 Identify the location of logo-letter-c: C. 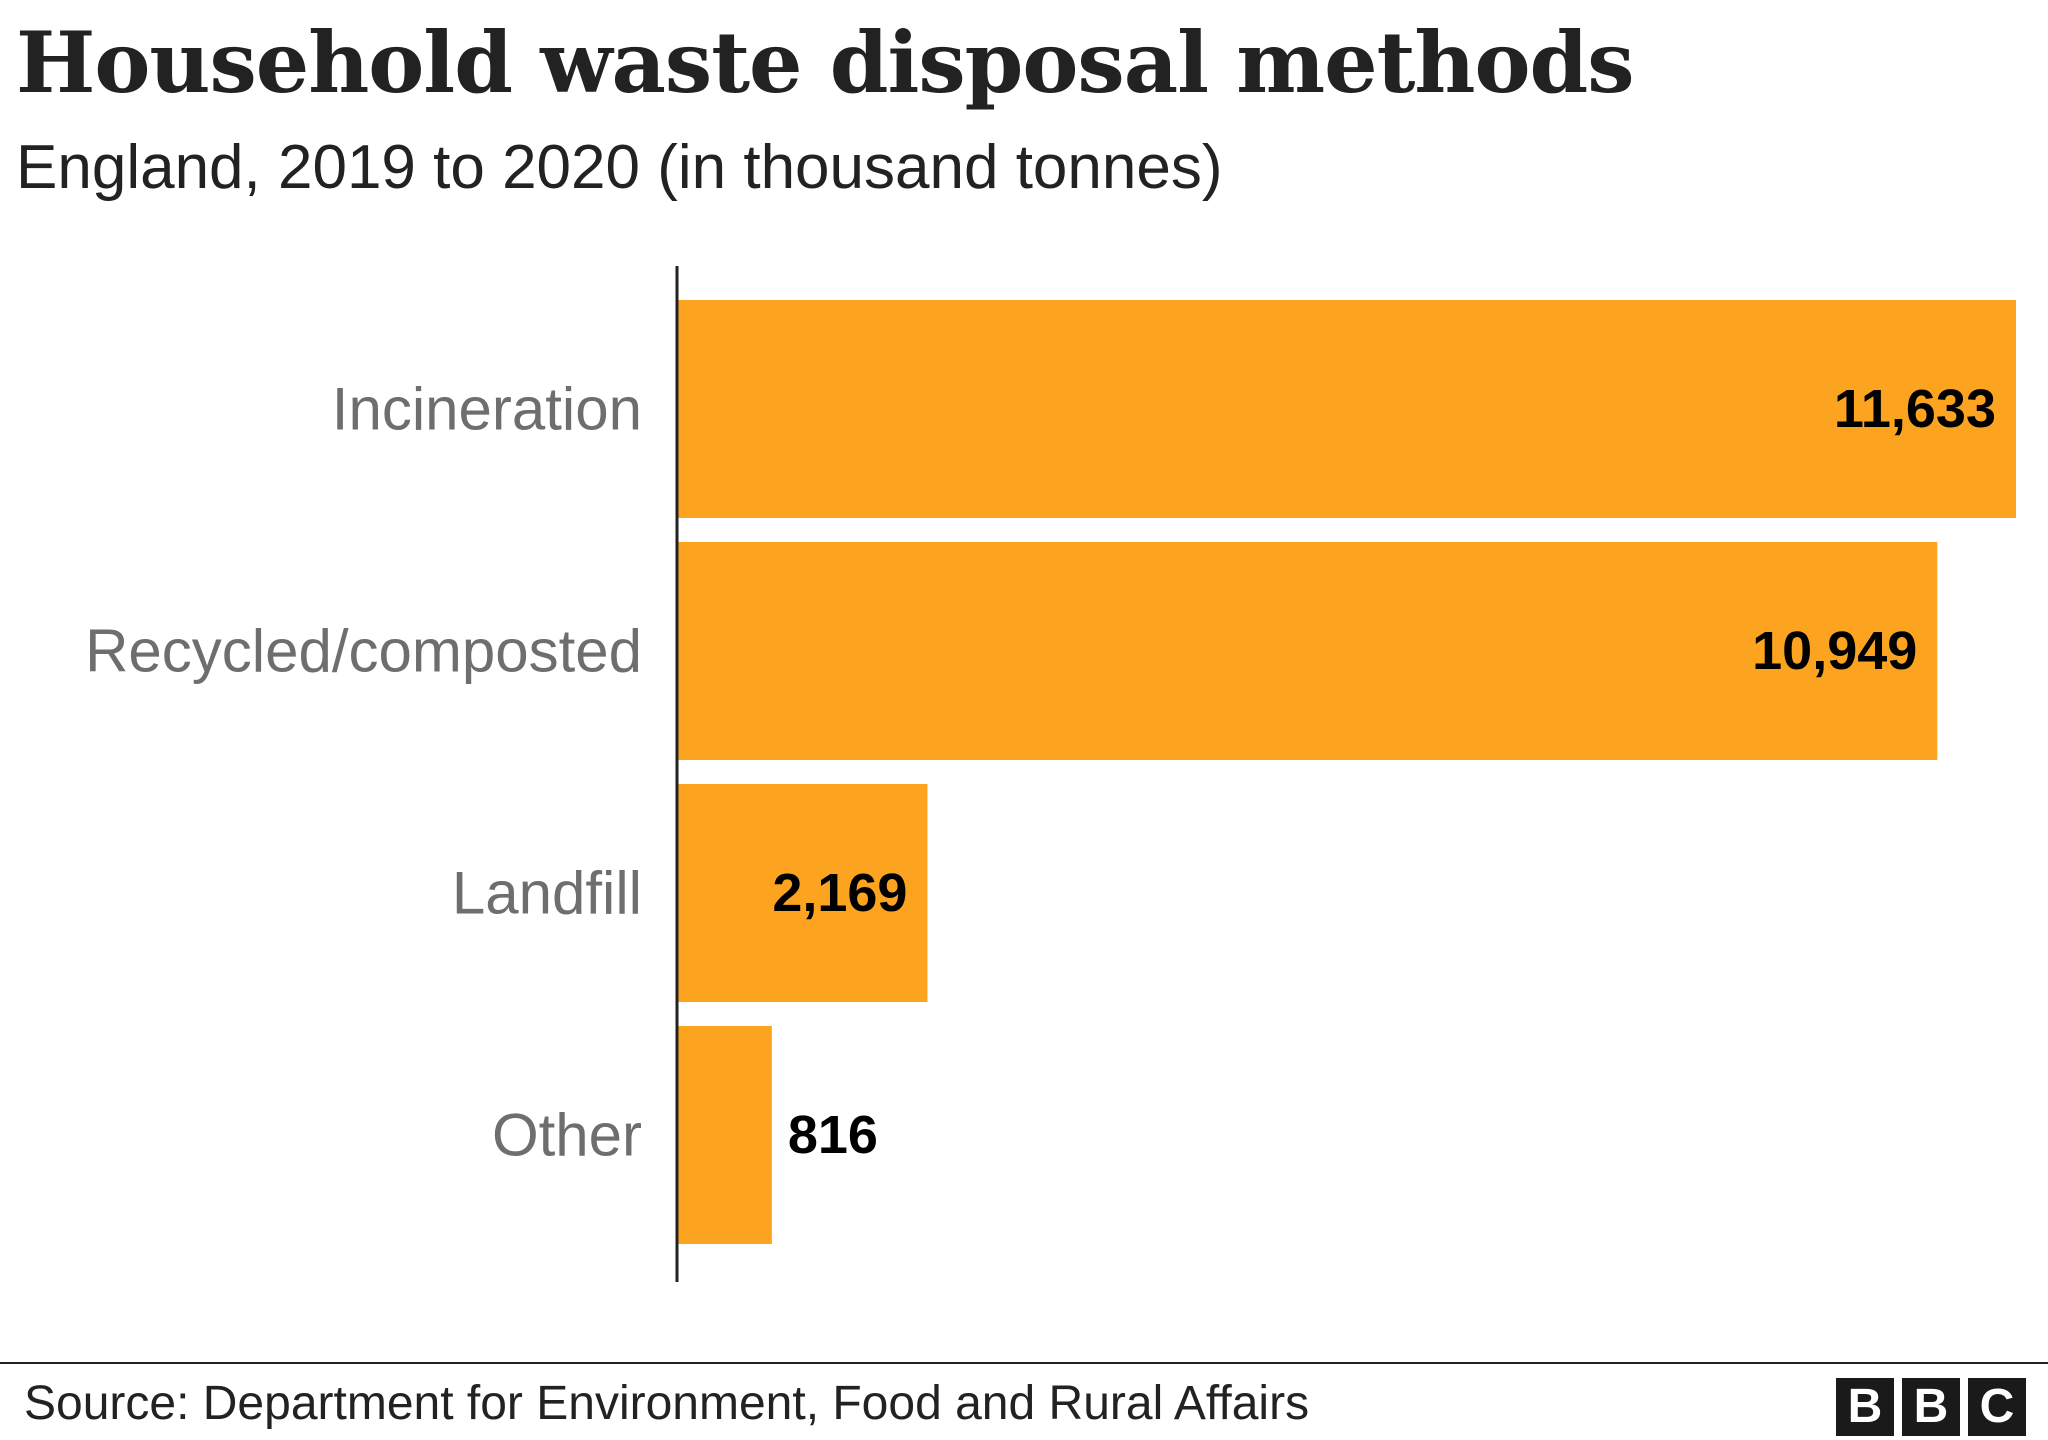
(1997, 1407).